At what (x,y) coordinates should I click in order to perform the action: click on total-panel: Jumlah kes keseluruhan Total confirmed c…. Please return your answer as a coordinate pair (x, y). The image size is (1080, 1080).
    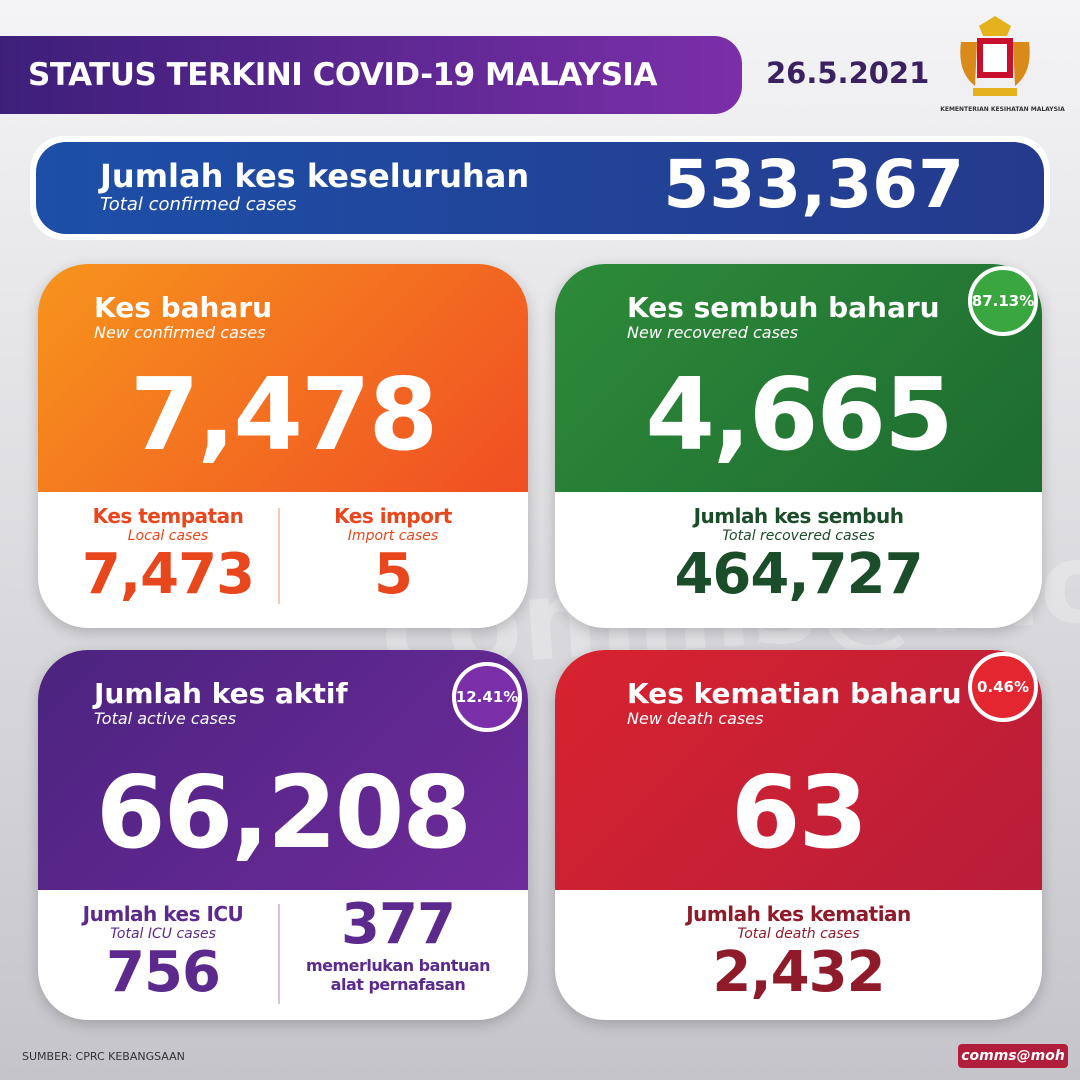
    Looking at the image, I should click on (540, 188).